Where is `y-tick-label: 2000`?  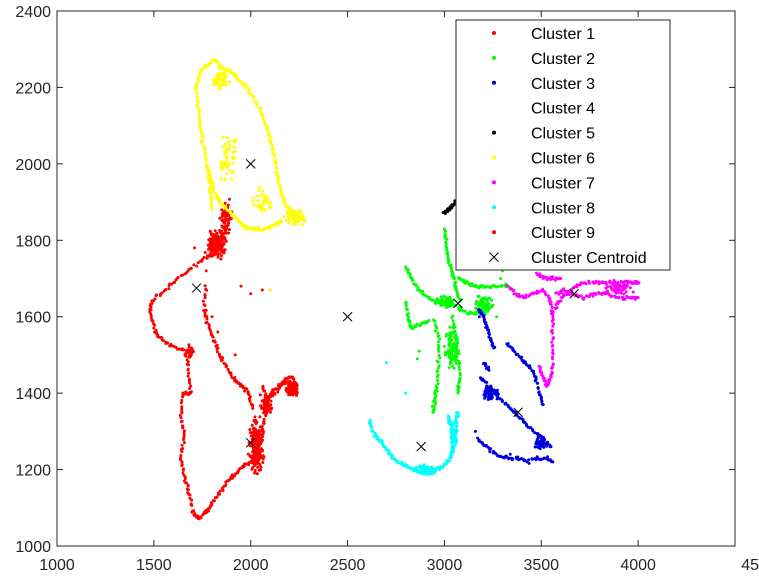 y-tick-label: 2000 is located at coordinates (33, 165).